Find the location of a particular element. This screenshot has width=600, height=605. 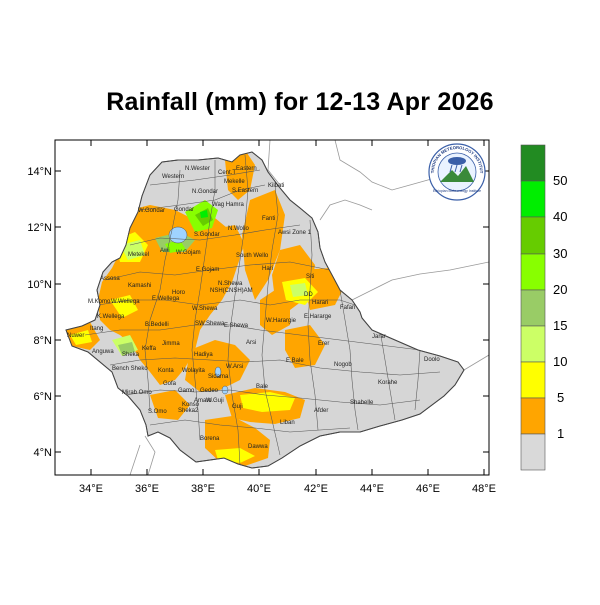

zone-label: DD is located at coordinates (308, 295).